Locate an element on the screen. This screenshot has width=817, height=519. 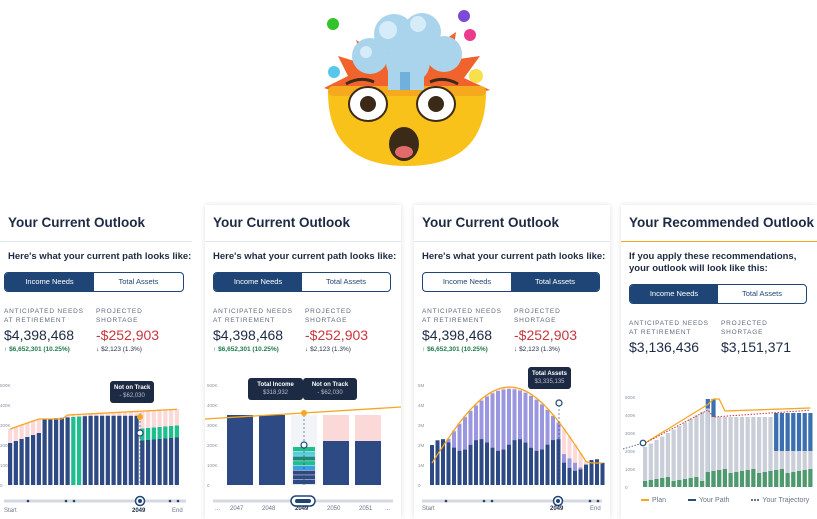
axis-tick-label: 4M is located at coordinates (421, 405).